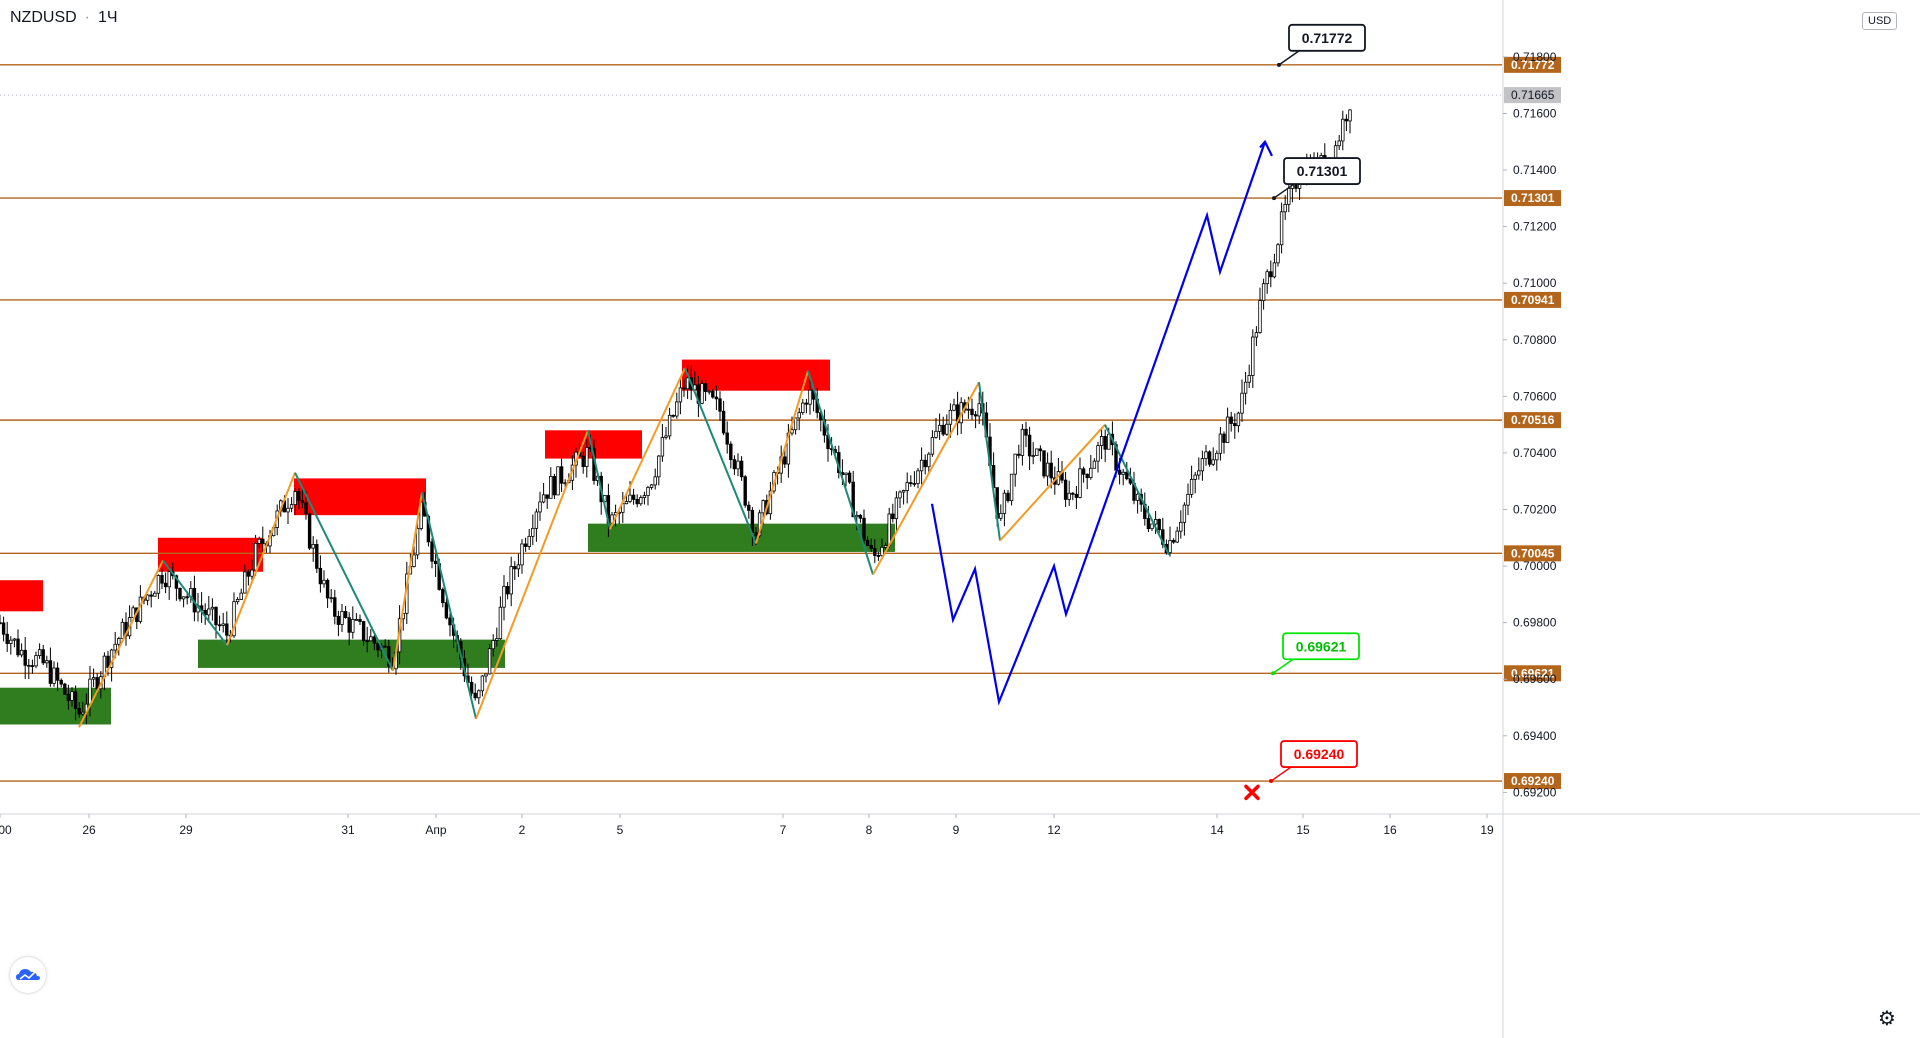 The image size is (1920, 1038). What do you see at coordinates (1535, 566) in the screenshot?
I see `price-tick-label: 0.70000` at bounding box center [1535, 566].